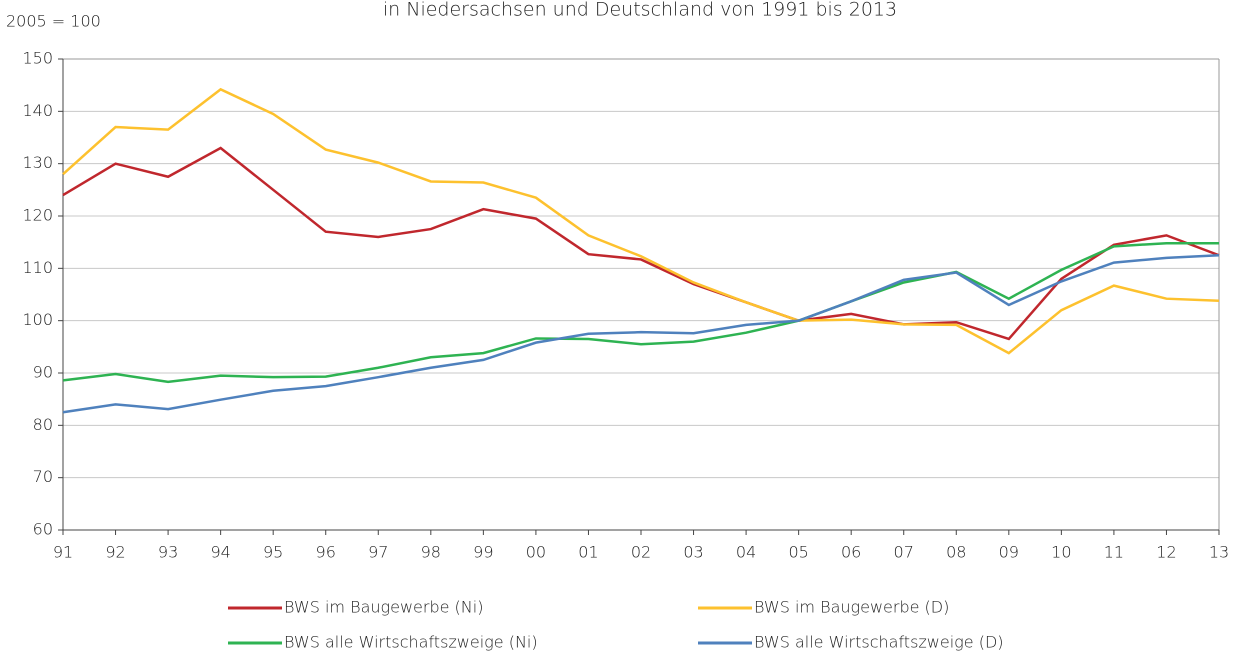 This screenshot has height=655, width=1241. Describe the element at coordinates (43, 529) in the screenshot. I see `y-tick-label: 60` at that location.